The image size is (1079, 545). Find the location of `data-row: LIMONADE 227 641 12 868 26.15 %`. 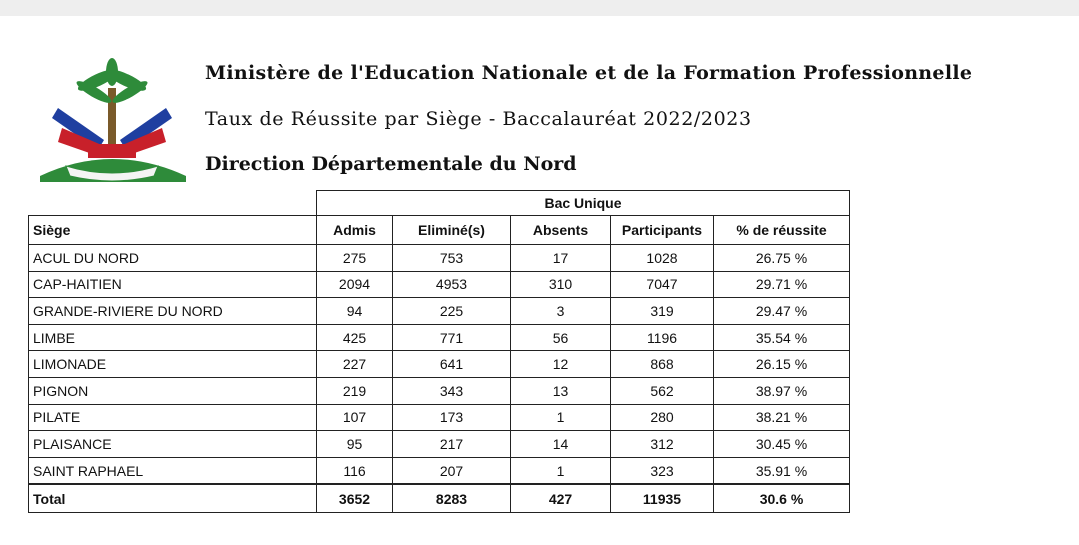

data-row: LIMONADE 227 641 12 868 26.15 % is located at coordinates (439, 364).